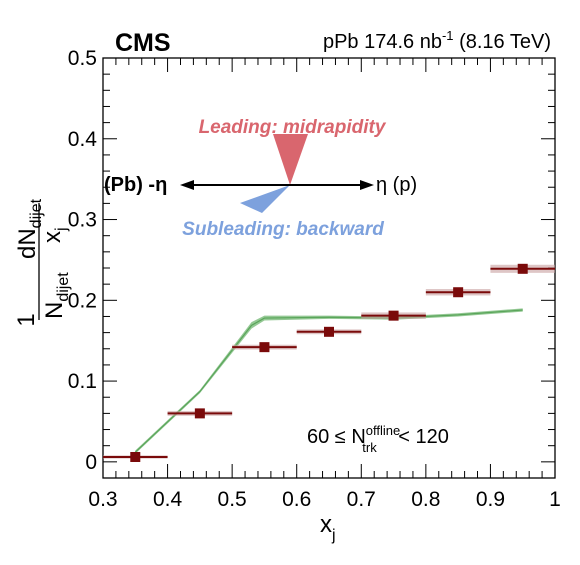  What do you see at coordinates (232, 499) in the screenshot?
I see `x-tick-label: 0.5` at bounding box center [232, 499].